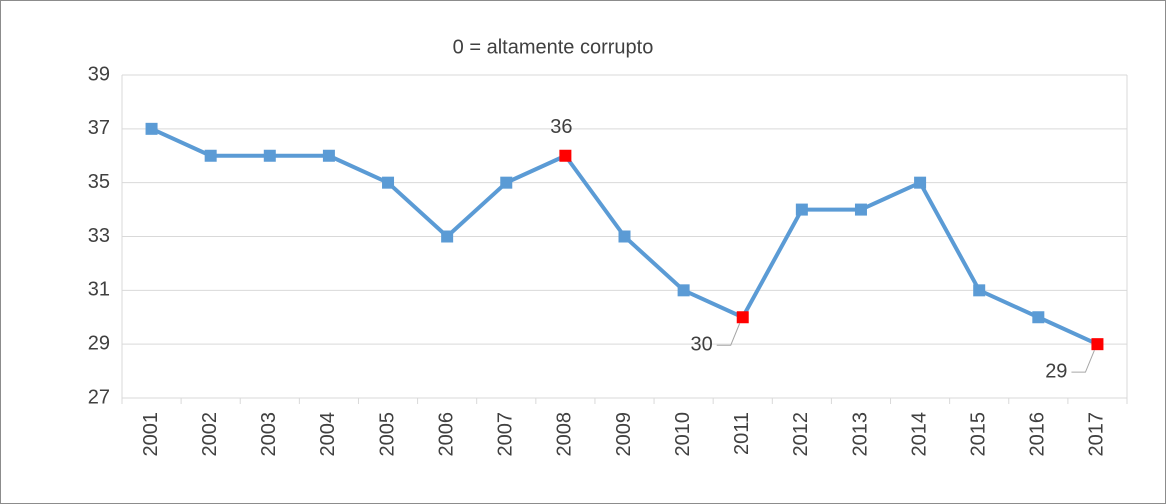 This screenshot has width=1166, height=504. What do you see at coordinates (860, 434) in the screenshot?
I see `x-tick-label: 2013` at bounding box center [860, 434].